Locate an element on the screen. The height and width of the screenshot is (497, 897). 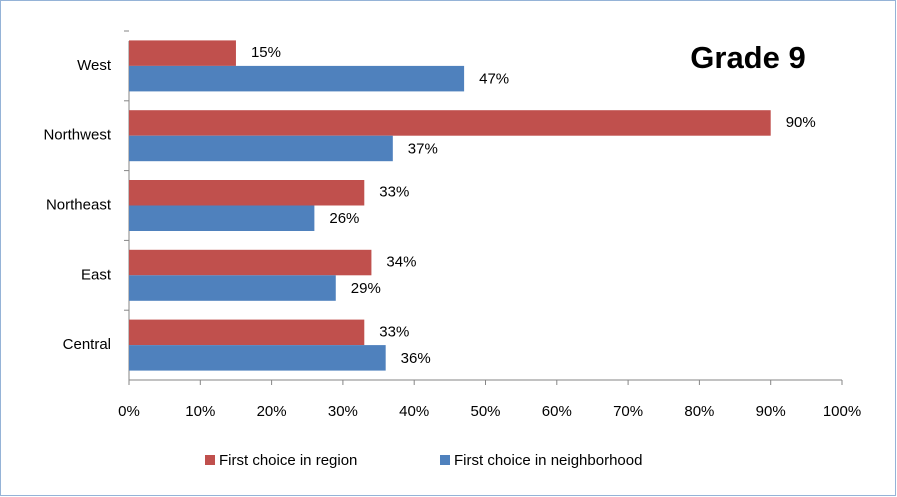
x-tick-label: 50% is located at coordinates (485, 411).